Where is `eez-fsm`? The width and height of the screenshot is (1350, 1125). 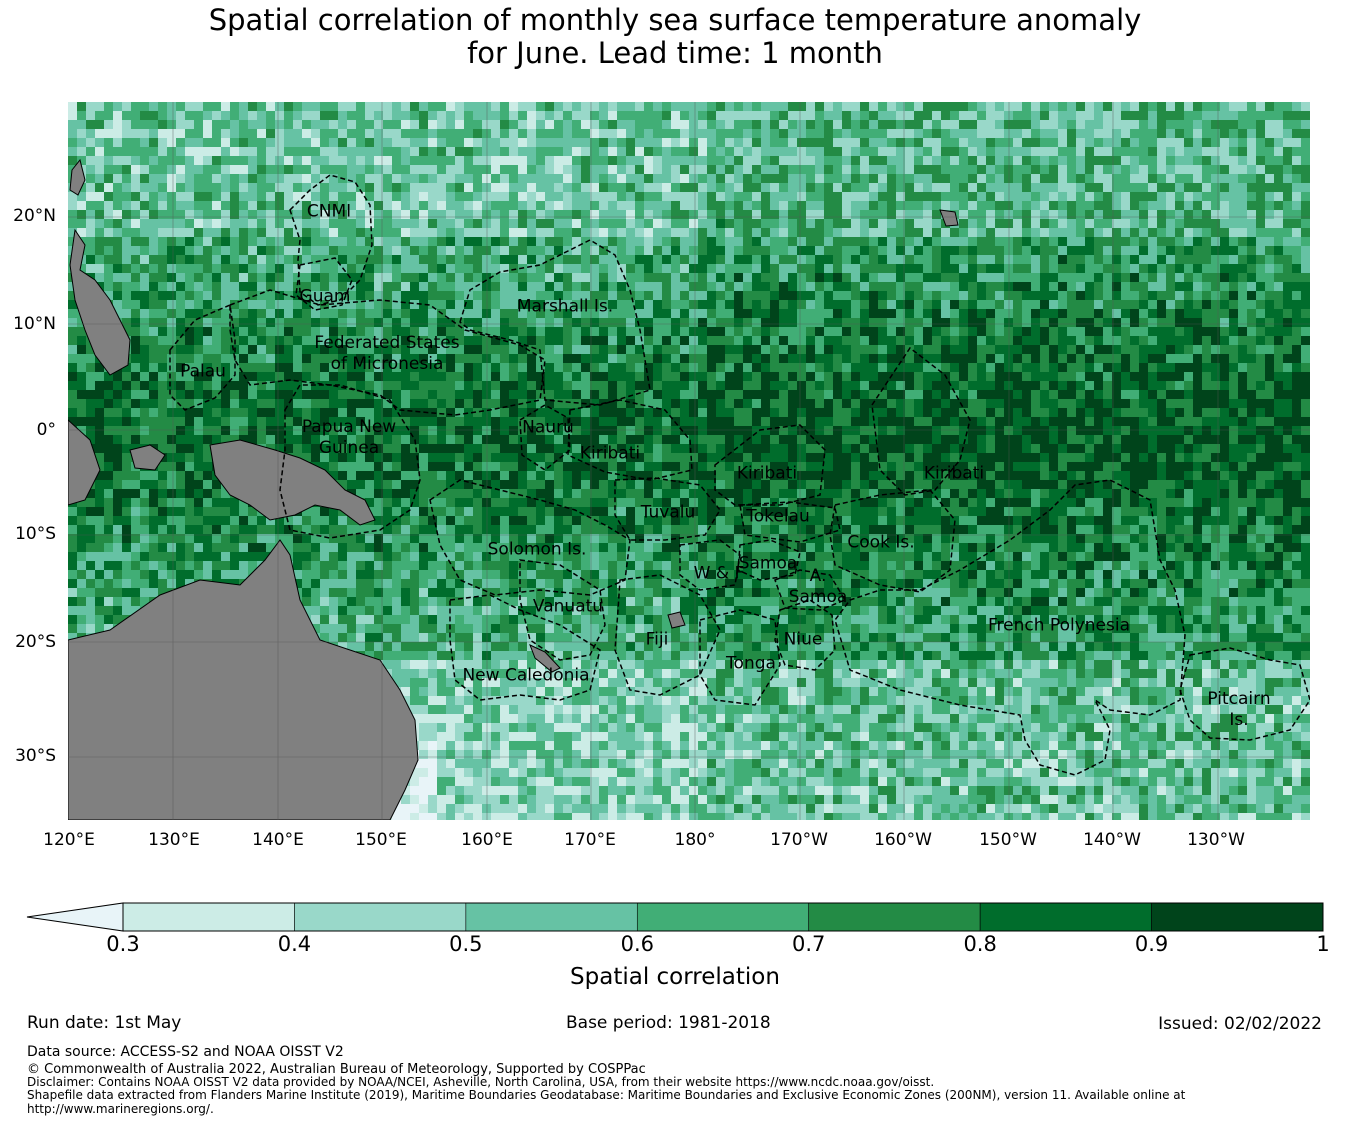
eez-fsm is located at coordinates (387, 352).